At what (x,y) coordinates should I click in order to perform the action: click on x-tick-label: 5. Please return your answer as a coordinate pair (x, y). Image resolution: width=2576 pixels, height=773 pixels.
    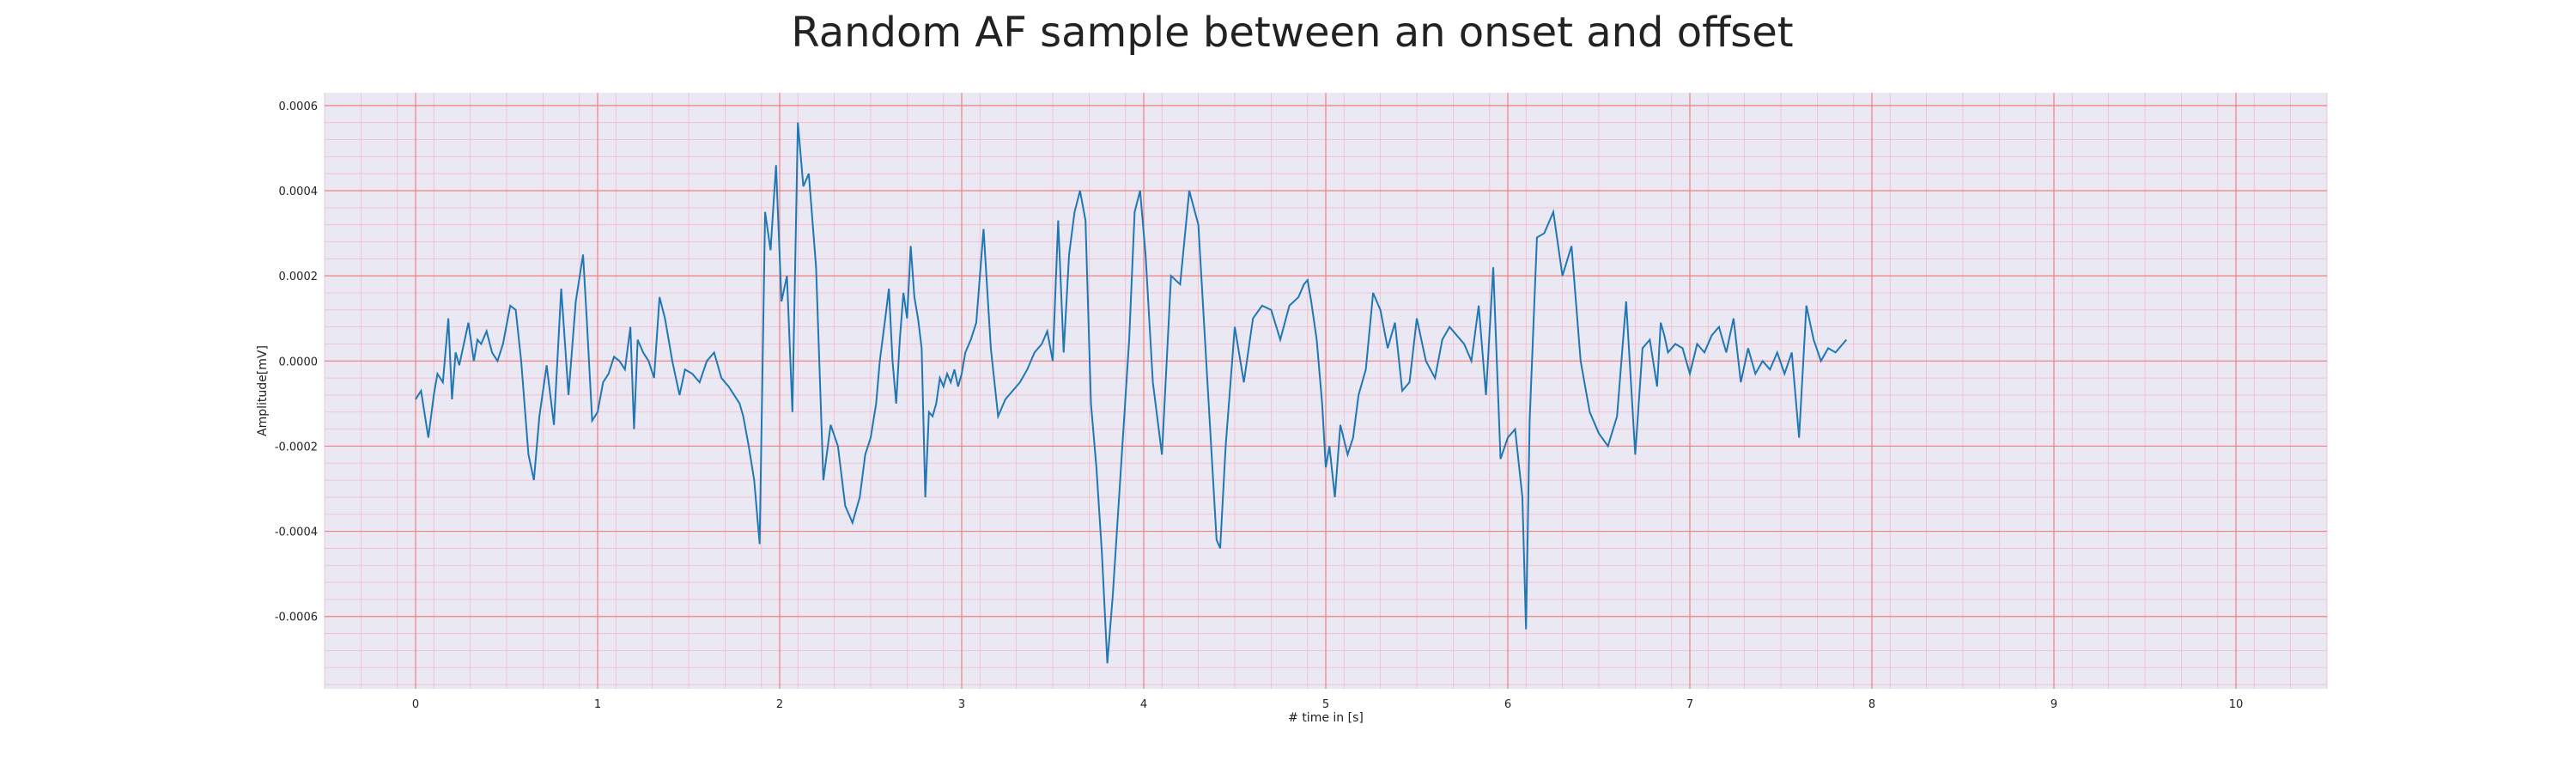
    Looking at the image, I should click on (1325, 704).